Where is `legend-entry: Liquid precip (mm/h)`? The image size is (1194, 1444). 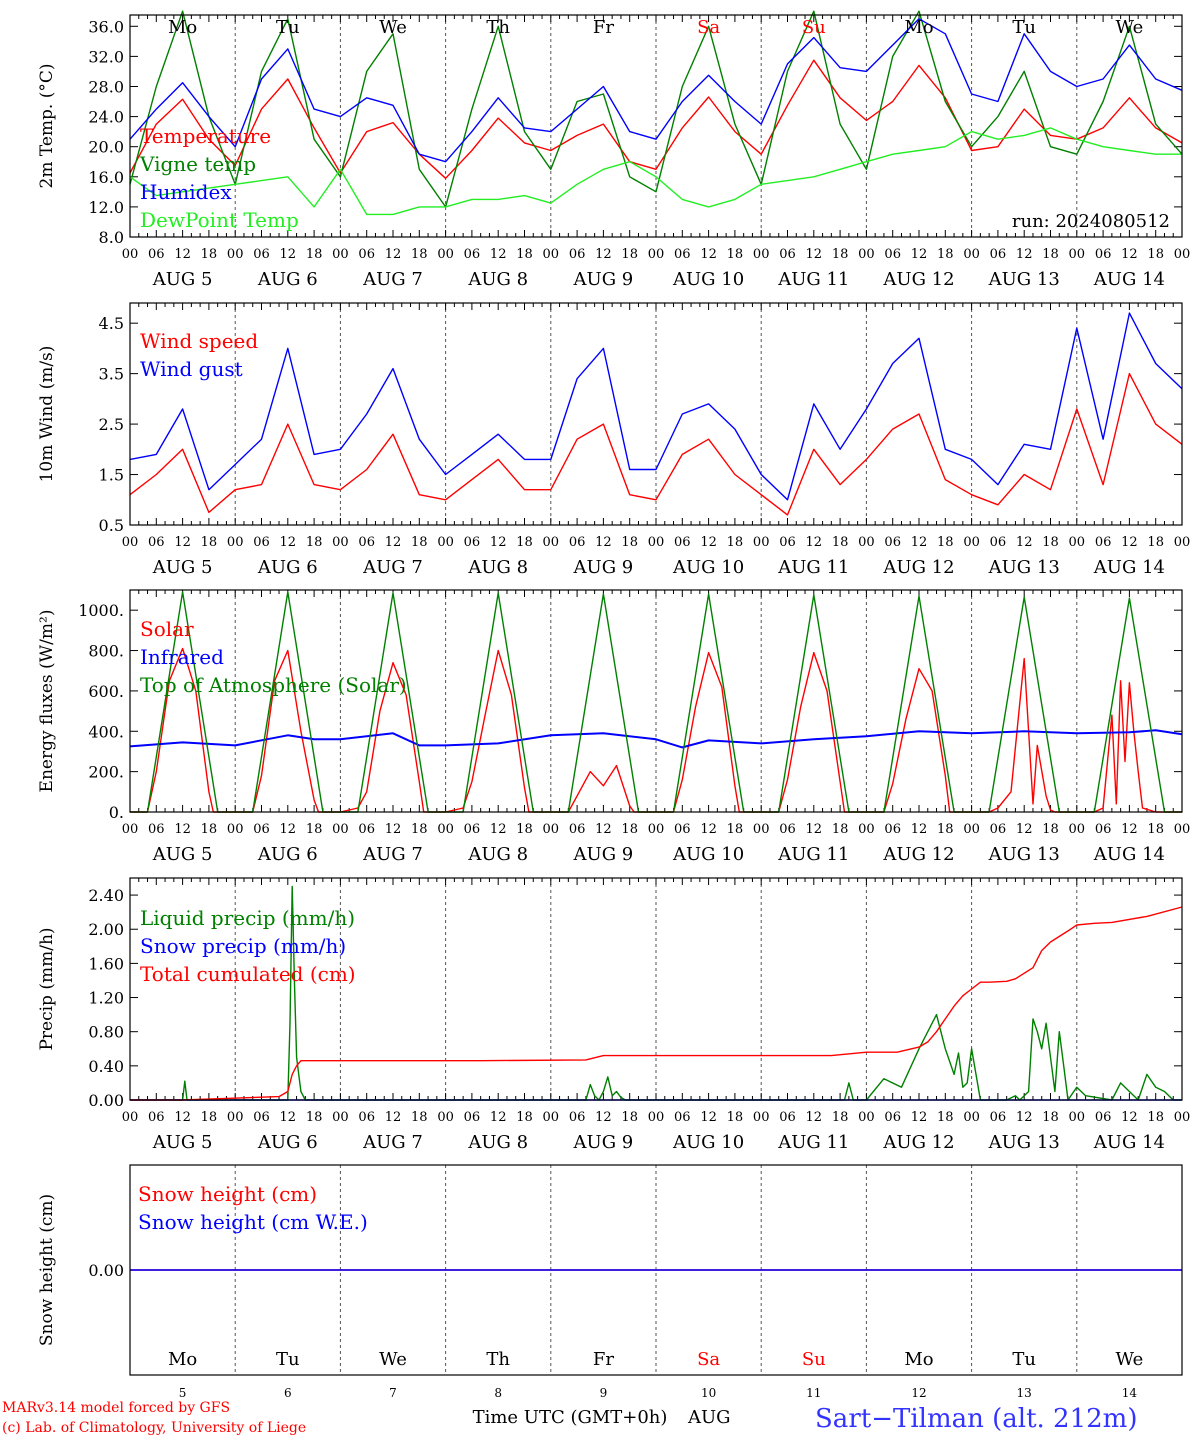 legend-entry: Liquid precip (mm/h) is located at coordinates (247, 918).